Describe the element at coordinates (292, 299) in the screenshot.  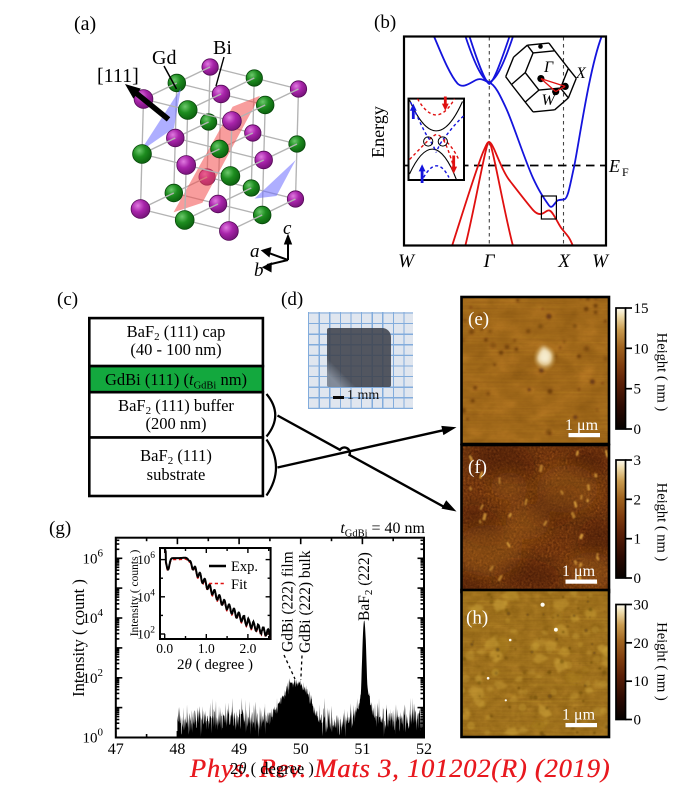
I see `svg-text: (d)` at that location.